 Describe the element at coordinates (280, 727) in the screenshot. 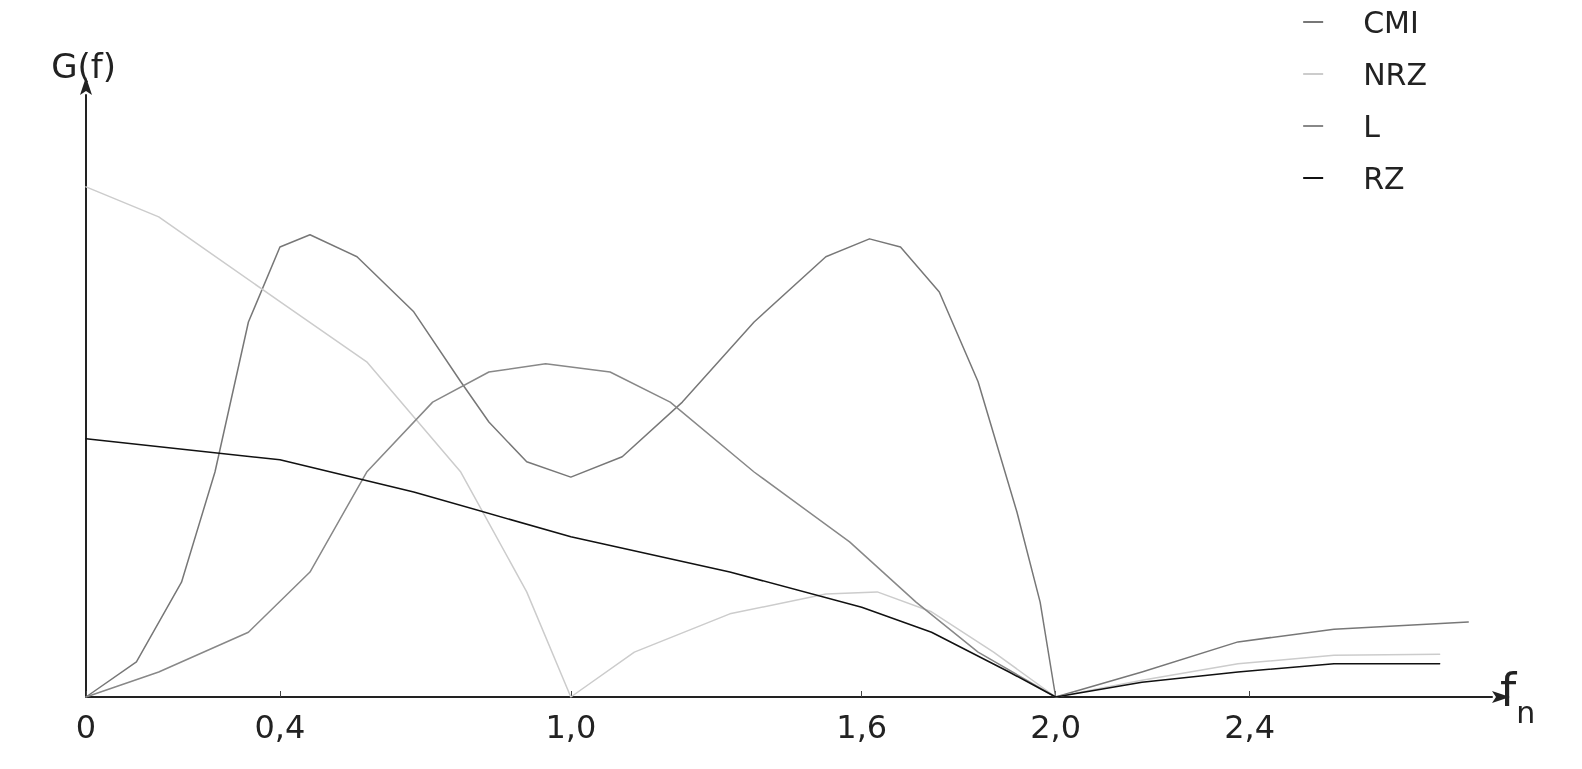

I see `x-tick-label: 0,4` at that location.